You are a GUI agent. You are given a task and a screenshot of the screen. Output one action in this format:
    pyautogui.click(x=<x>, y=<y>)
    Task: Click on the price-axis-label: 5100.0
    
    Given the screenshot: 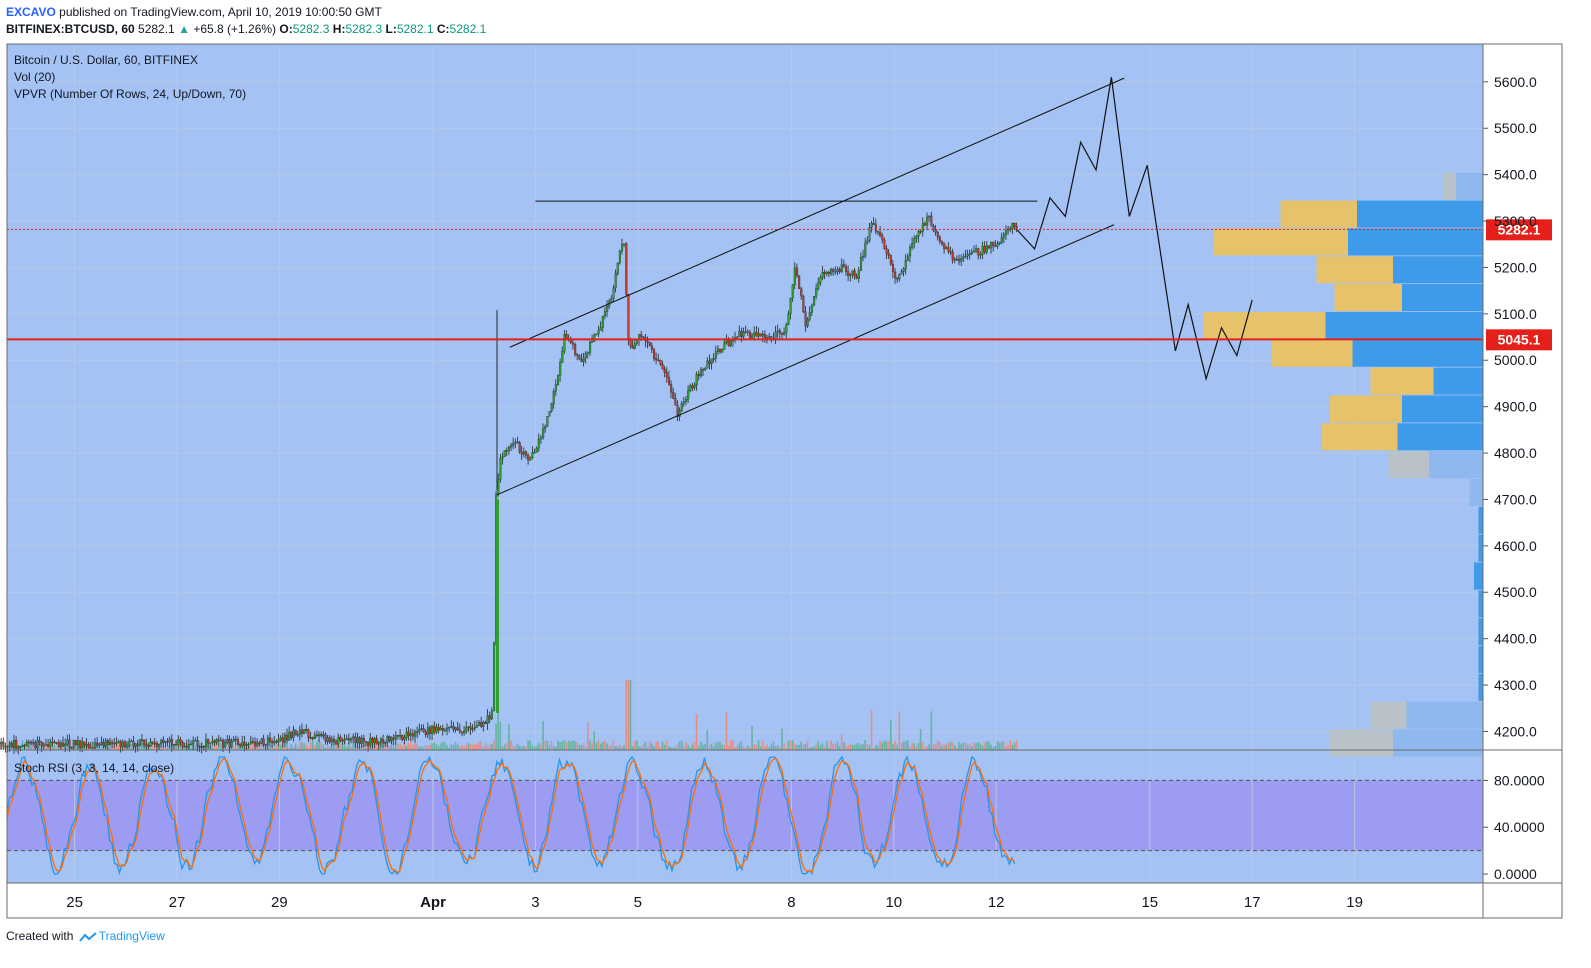 What is the action you would take?
    pyautogui.click(x=1515, y=314)
    